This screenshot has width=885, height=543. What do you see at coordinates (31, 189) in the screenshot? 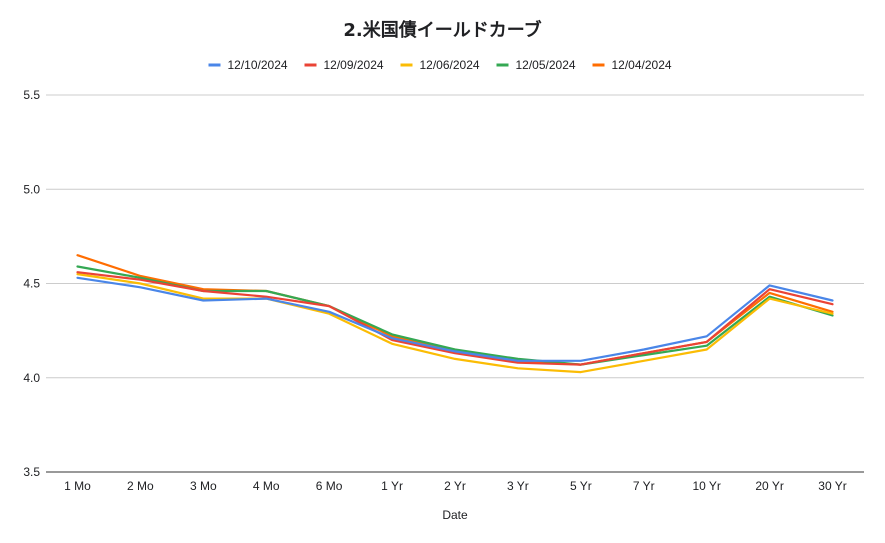
I see `y-tick-label: 5.0` at bounding box center [31, 189].